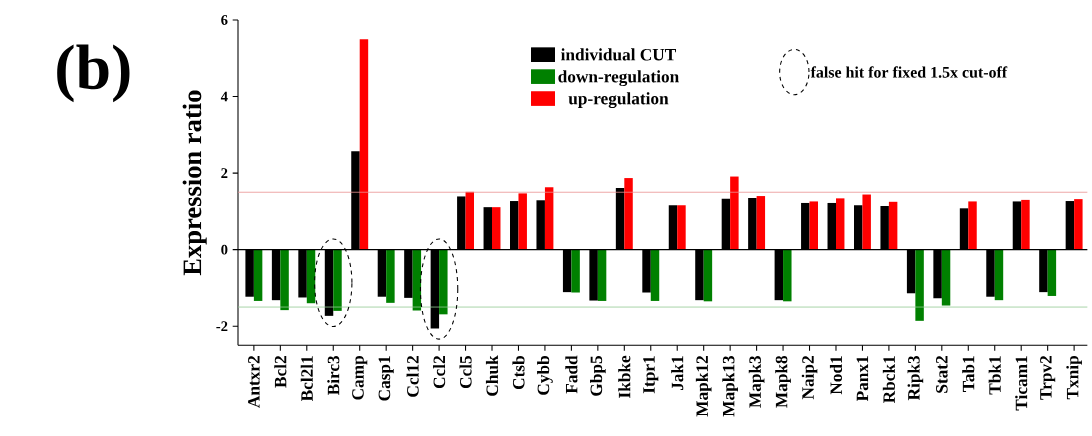  I want to click on x-tick-label: Ccl2, so click(439, 372).